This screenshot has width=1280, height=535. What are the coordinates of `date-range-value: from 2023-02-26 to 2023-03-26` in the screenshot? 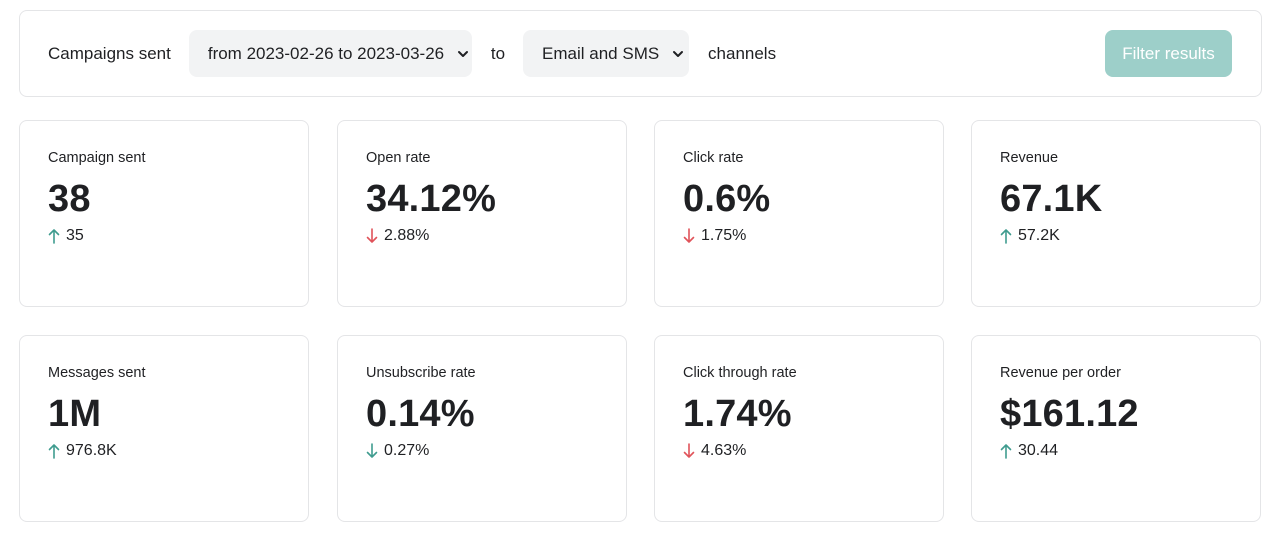 It's located at (326, 53).